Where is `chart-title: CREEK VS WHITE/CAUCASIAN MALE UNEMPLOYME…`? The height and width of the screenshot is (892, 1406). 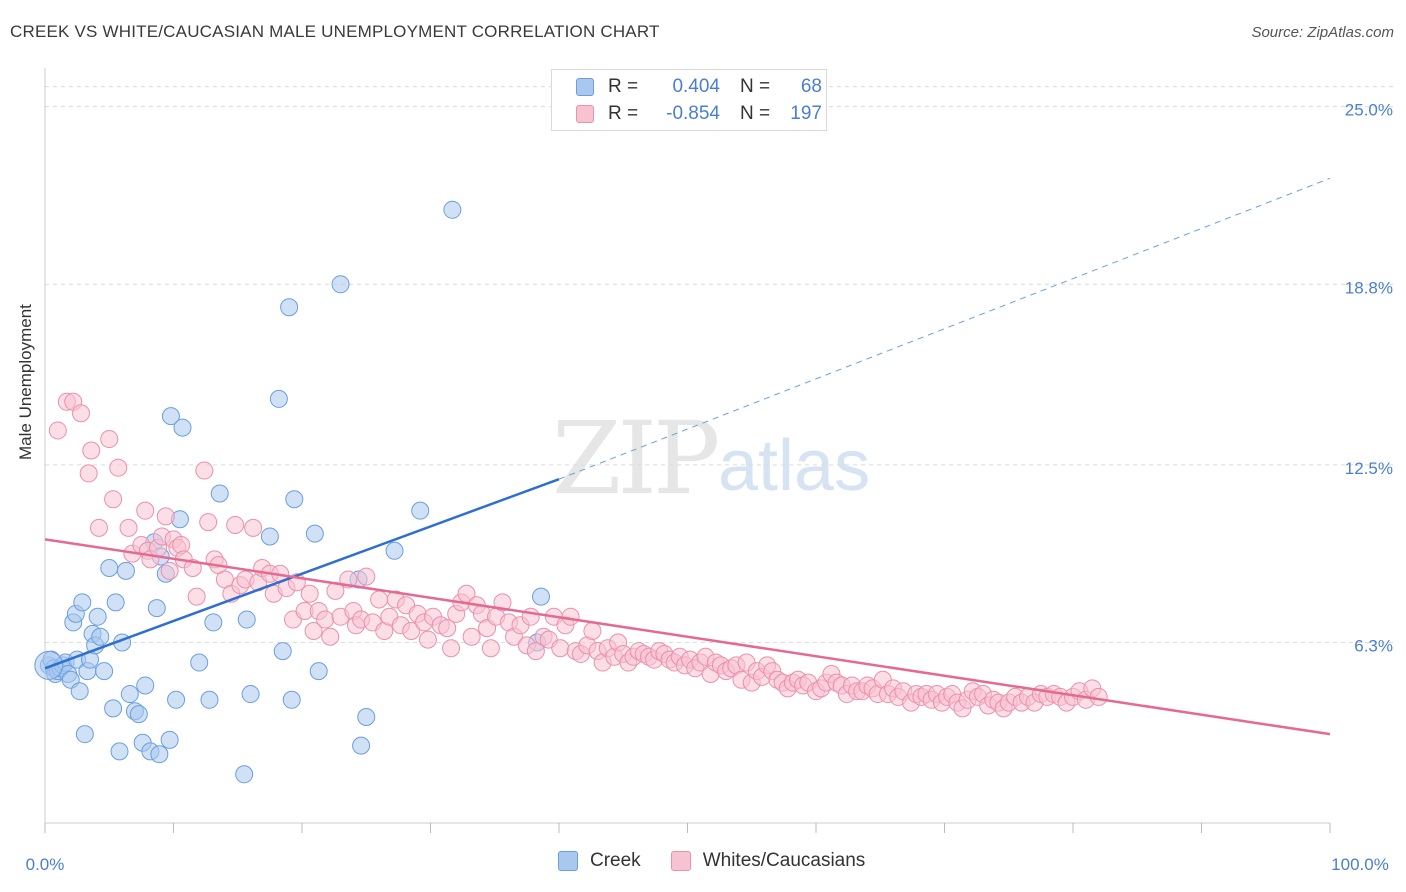
chart-title: CREEK VS WHITE/CAUCASIAN MALE UNEMPLOYME… is located at coordinates (335, 31).